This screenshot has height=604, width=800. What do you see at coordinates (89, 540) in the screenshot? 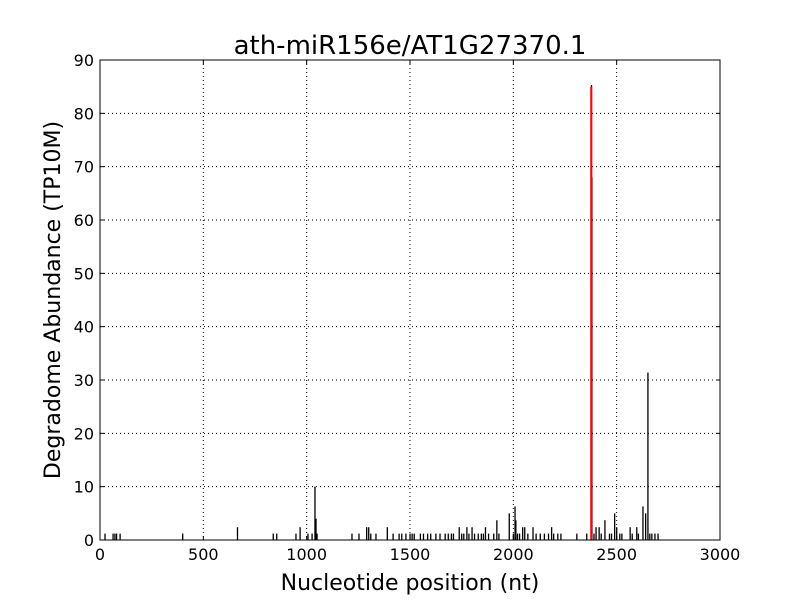
I see `y-tick-label: 0` at bounding box center [89, 540].